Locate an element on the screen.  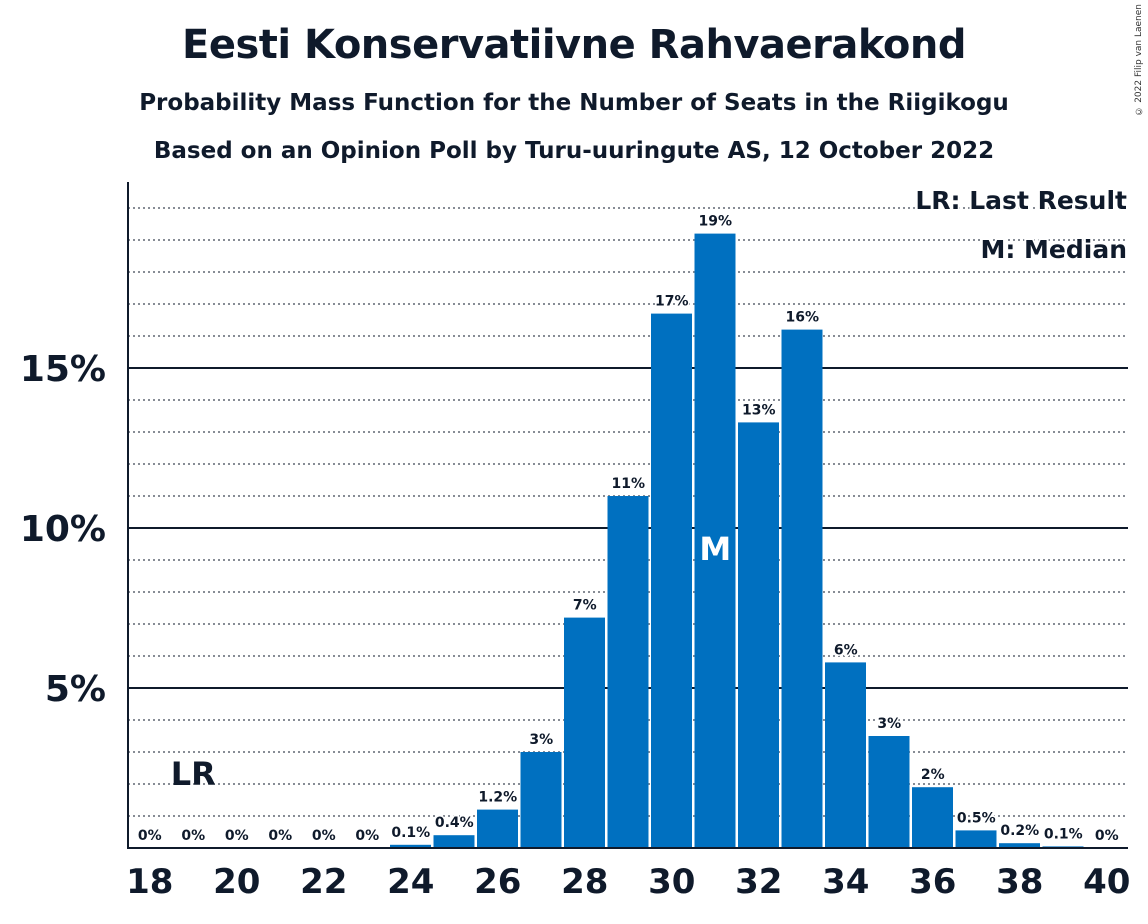
bar-value-label: 7% is located at coordinates (585, 606).